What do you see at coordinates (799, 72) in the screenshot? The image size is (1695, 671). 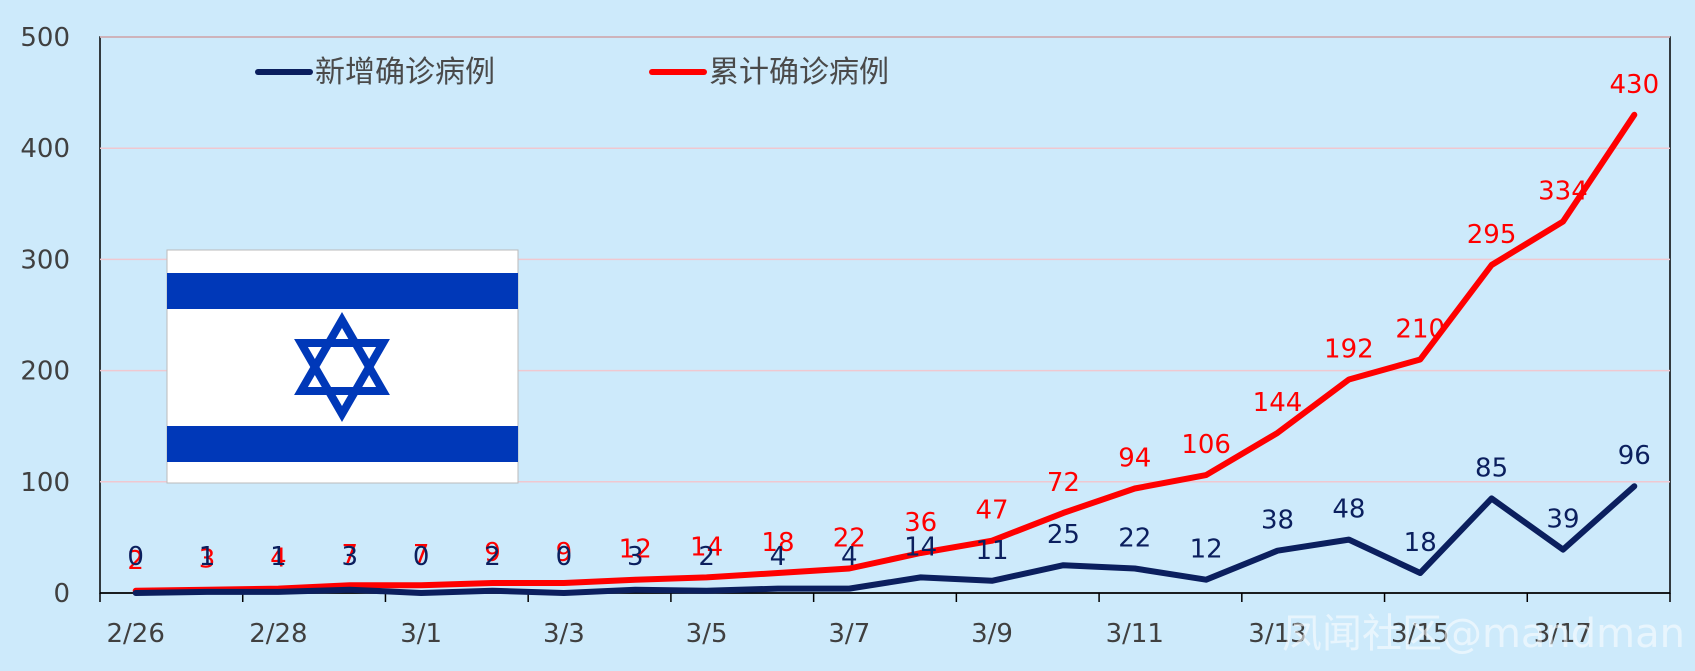 I see `legend-label-total: 累计确诊病例` at bounding box center [799, 72].